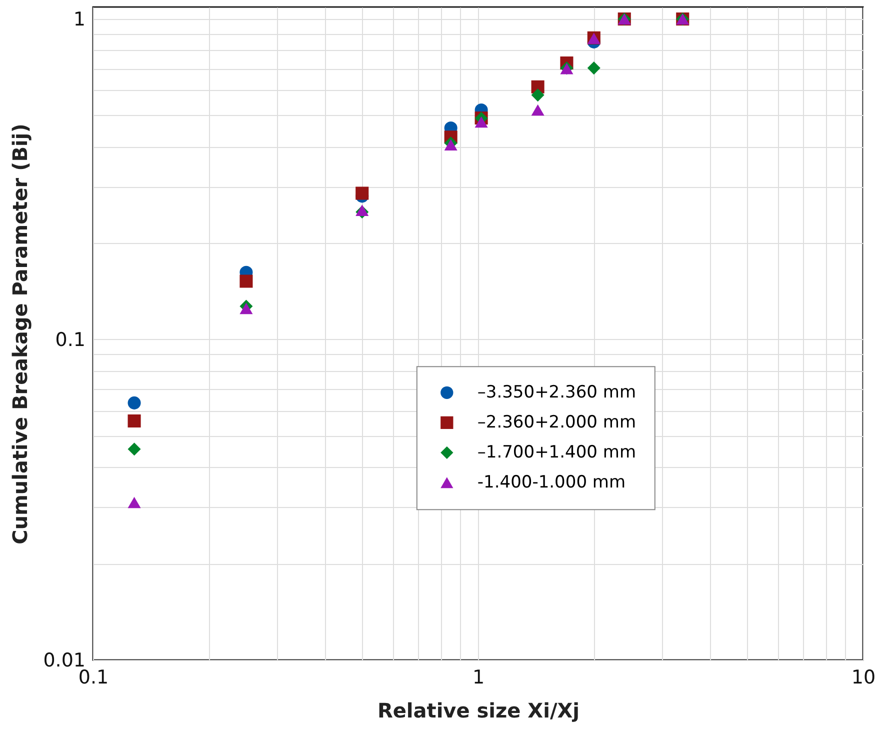 This screenshot has height=750, width=879. What do you see at coordinates (70, 340) in the screenshot?
I see `y-tick-label: 0.1` at bounding box center [70, 340].